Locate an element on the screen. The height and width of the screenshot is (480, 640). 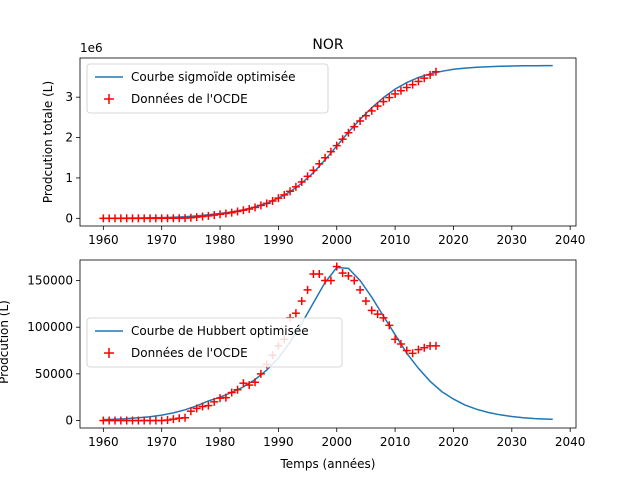
x-tick-label: 2030 is located at coordinates (512, 442).